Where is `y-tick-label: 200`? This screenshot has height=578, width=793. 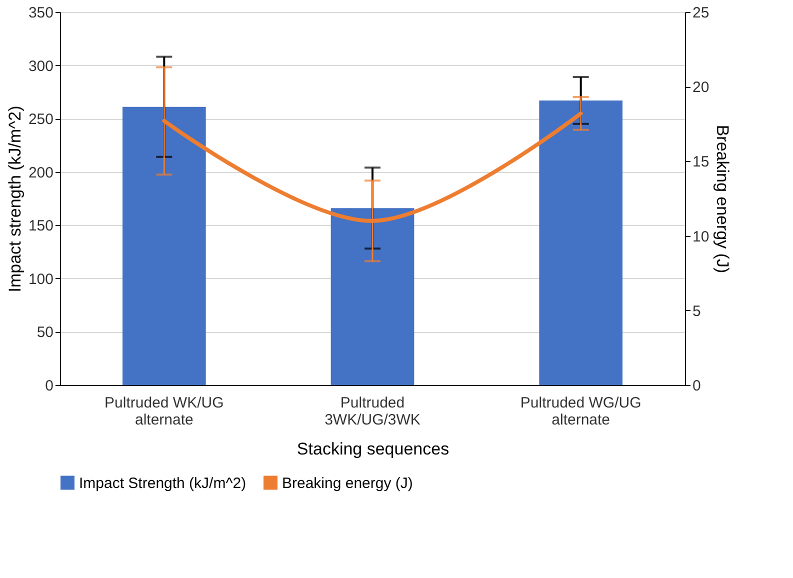
y-tick-label: 200 is located at coordinates (41, 173).